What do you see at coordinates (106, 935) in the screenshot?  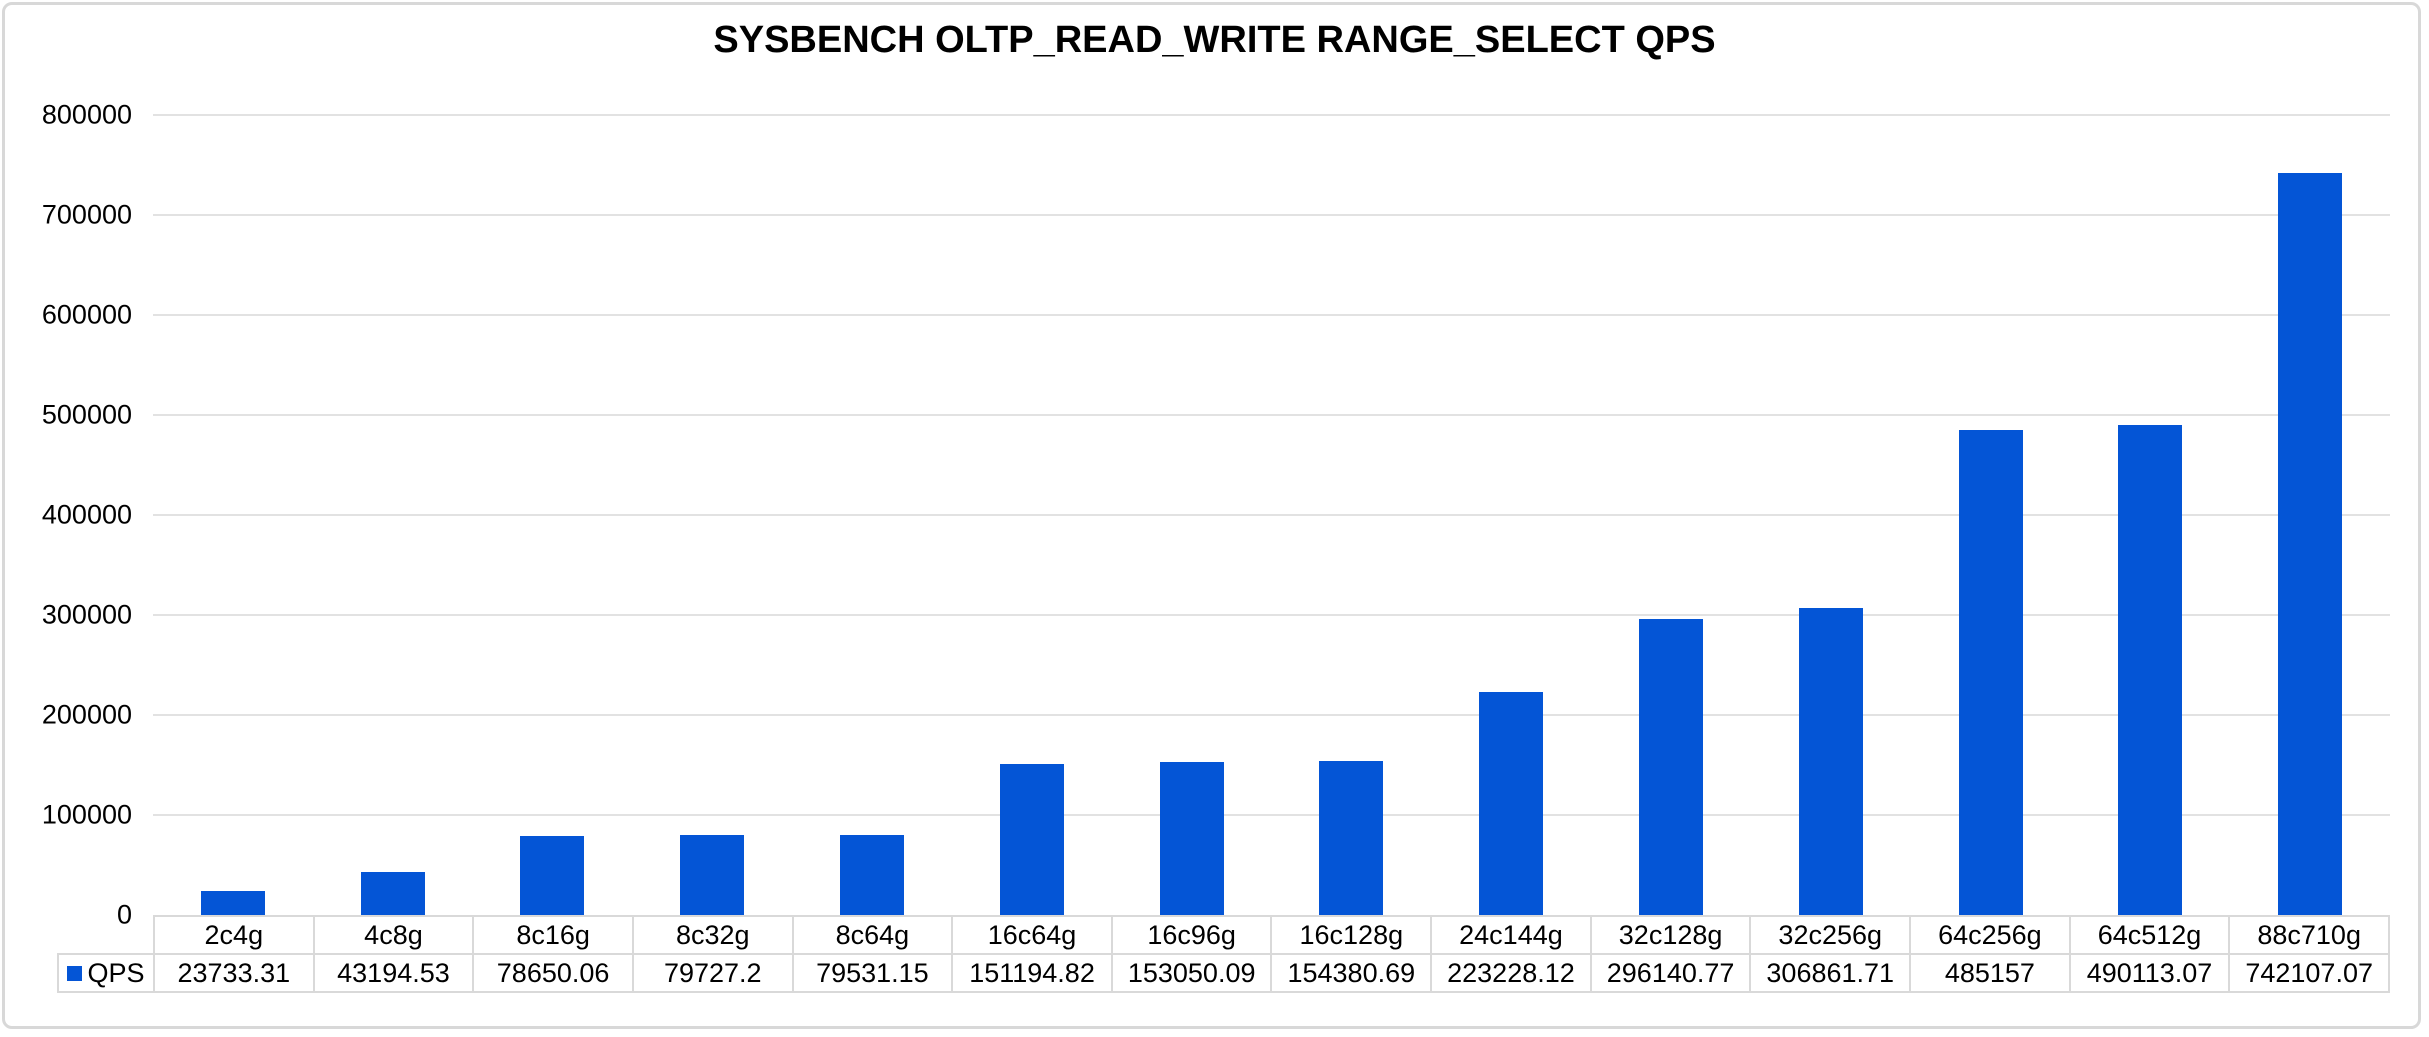 I see `legend-header-blank-cell` at bounding box center [106, 935].